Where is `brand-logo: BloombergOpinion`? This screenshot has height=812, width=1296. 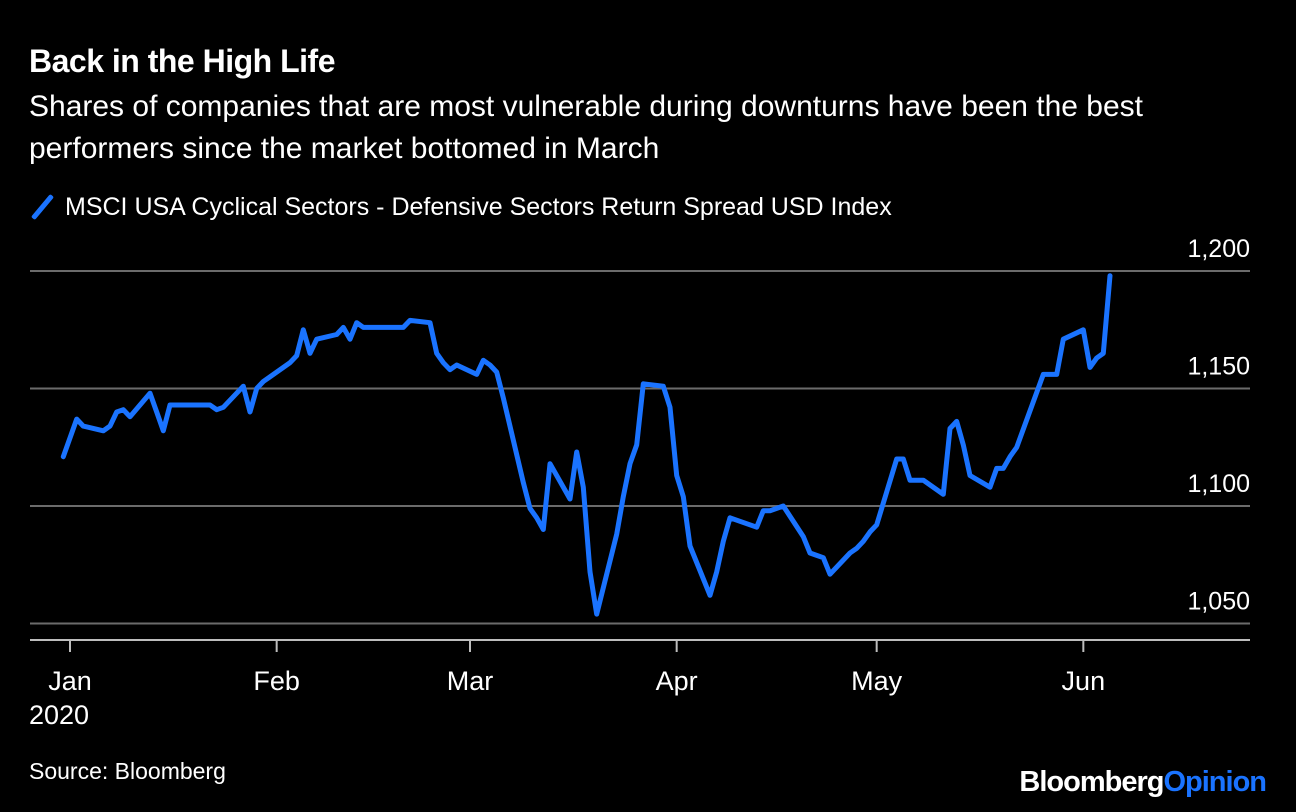
brand-logo: BloombergOpinion is located at coordinates (1143, 782).